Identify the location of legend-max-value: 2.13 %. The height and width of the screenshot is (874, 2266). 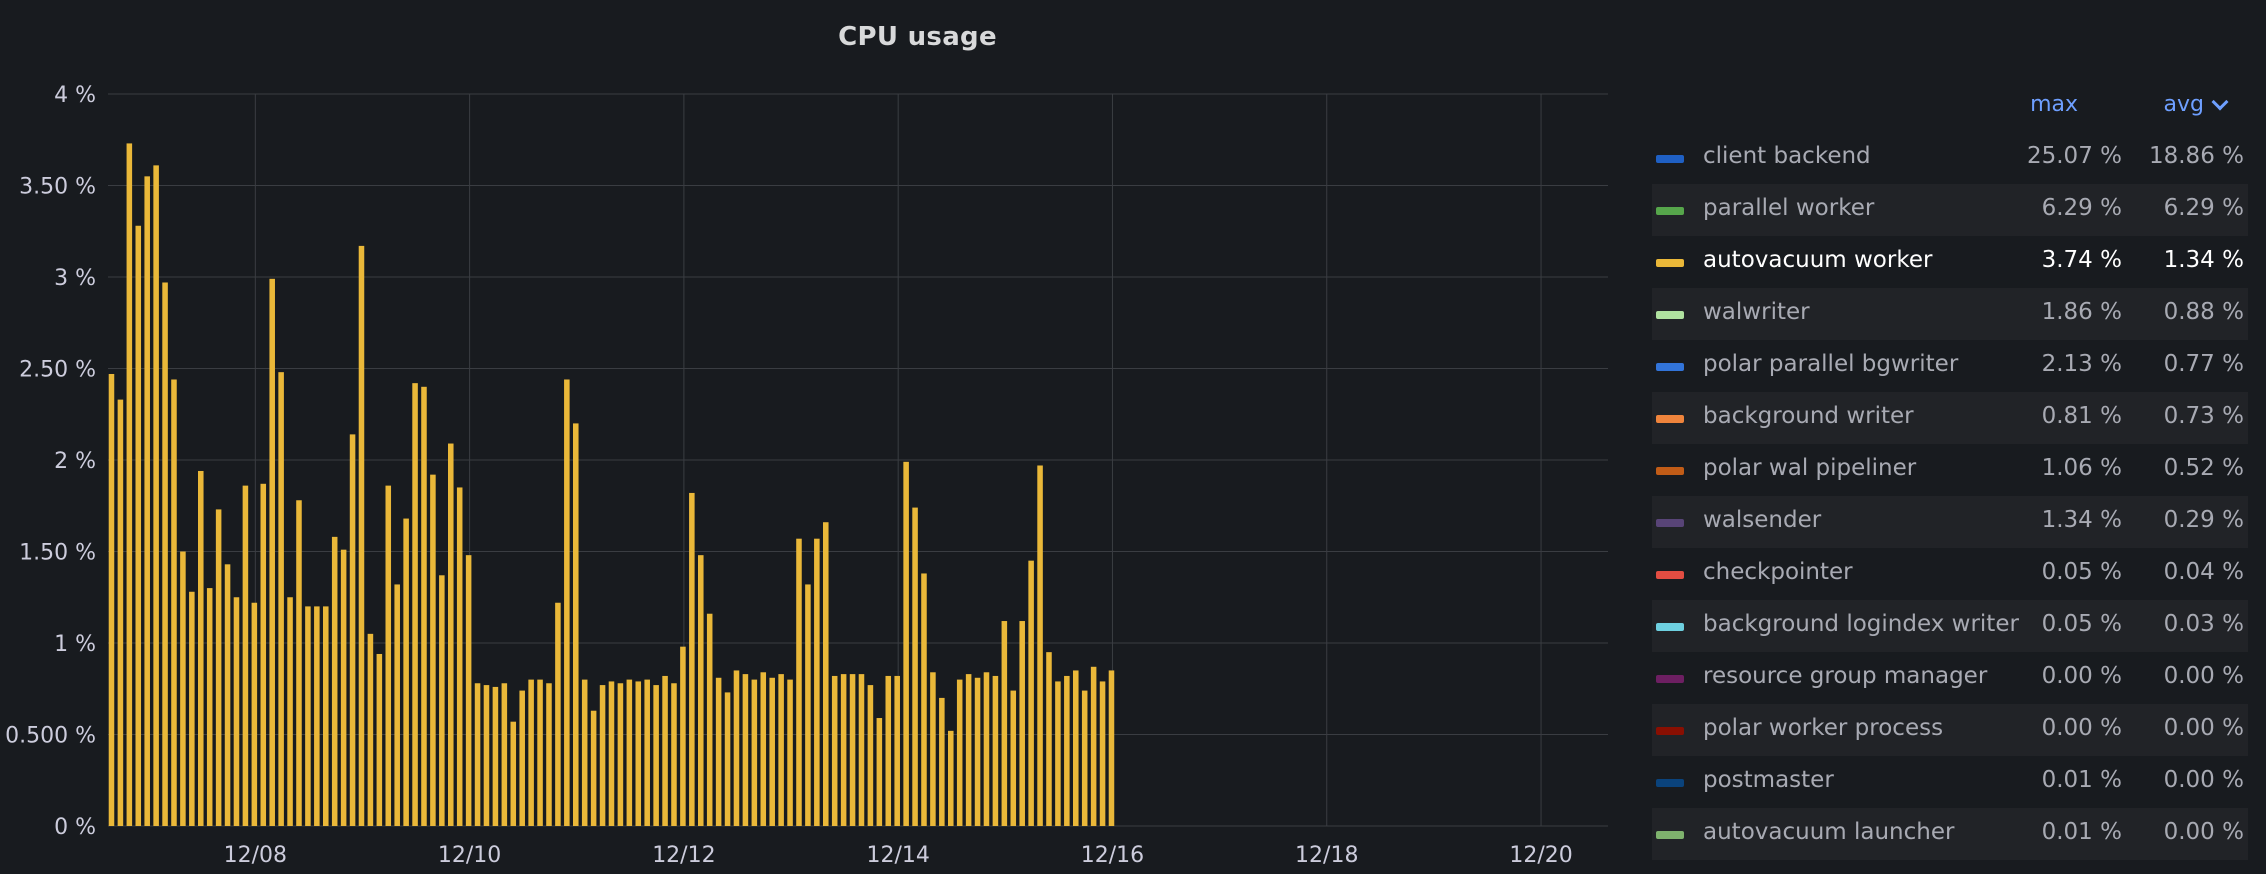
(2081, 364).